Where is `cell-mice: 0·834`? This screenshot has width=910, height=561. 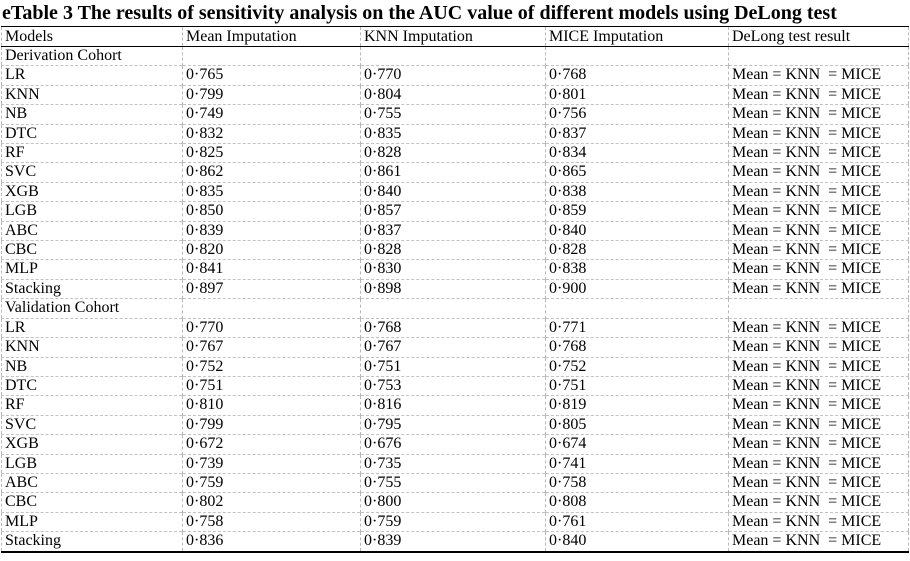 cell-mice: 0·834 is located at coordinates (637, 153).